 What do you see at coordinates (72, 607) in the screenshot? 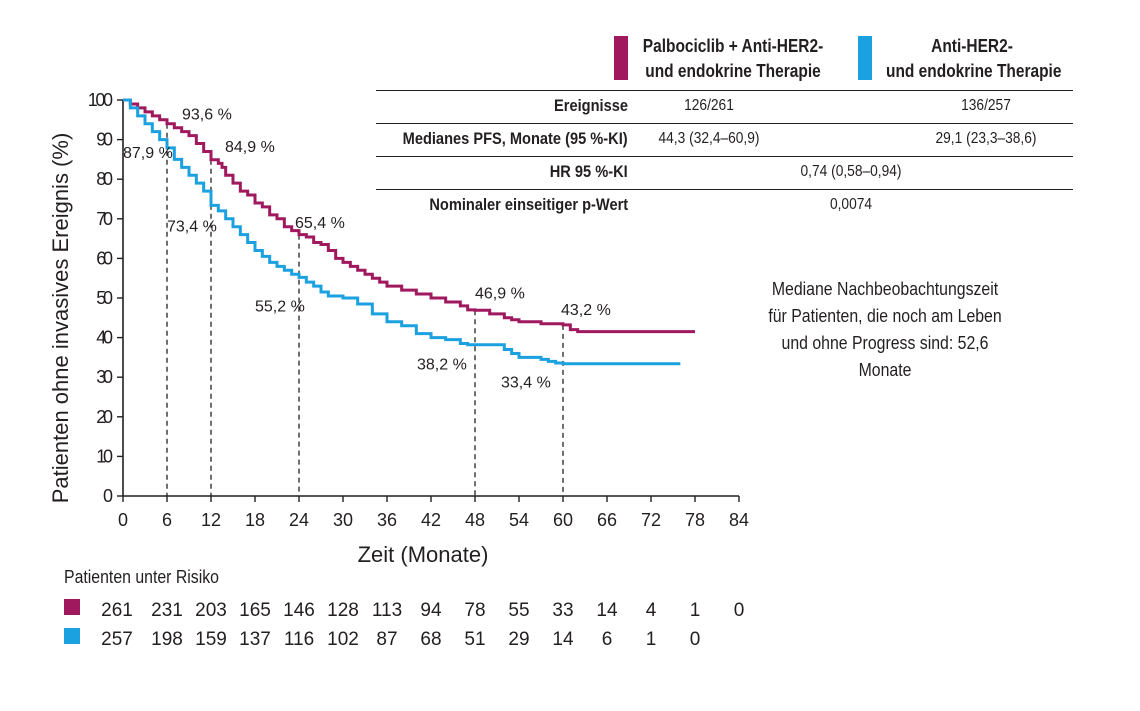
I see `risk-swatch-palbociclib` at bounding box center [72, 607].